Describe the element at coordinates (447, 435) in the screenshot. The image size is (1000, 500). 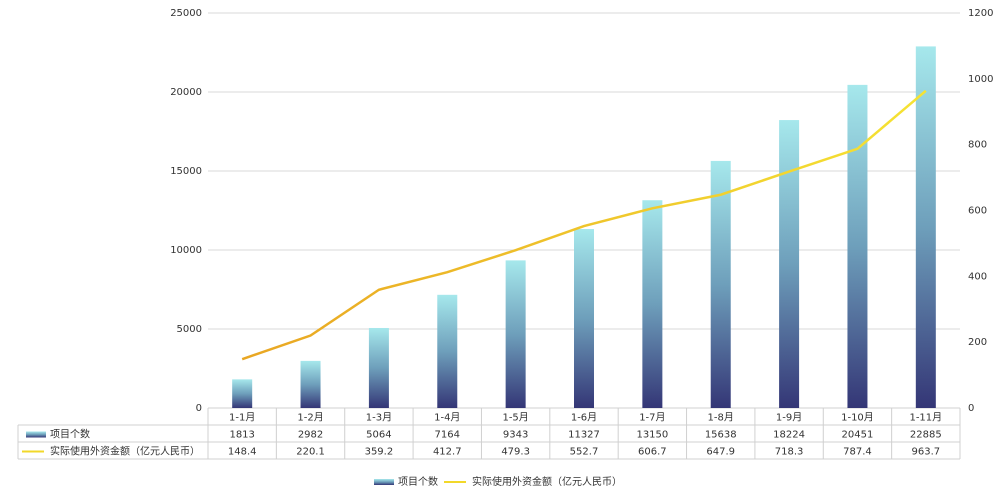
I see `table-cell: 7164` at that location.